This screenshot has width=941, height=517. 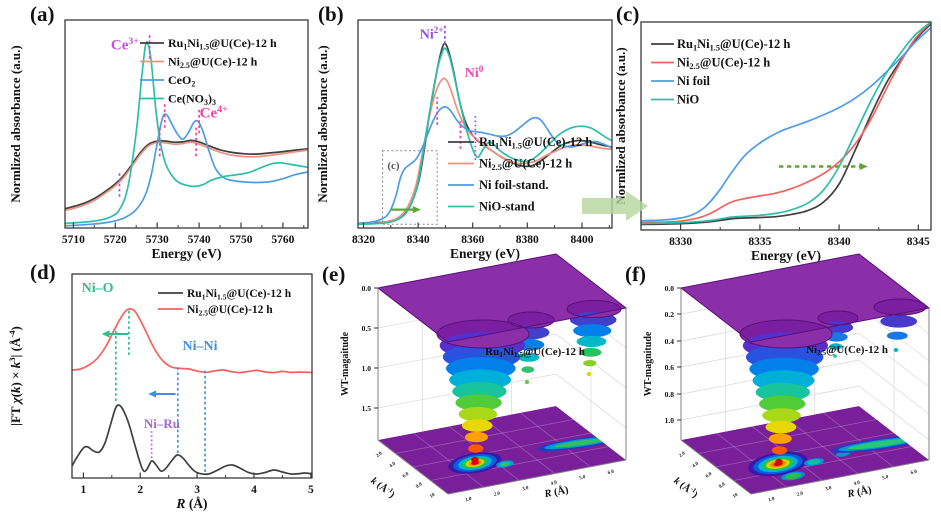 I want to click on panel-b-label: (b), so click(x=331, y=14).